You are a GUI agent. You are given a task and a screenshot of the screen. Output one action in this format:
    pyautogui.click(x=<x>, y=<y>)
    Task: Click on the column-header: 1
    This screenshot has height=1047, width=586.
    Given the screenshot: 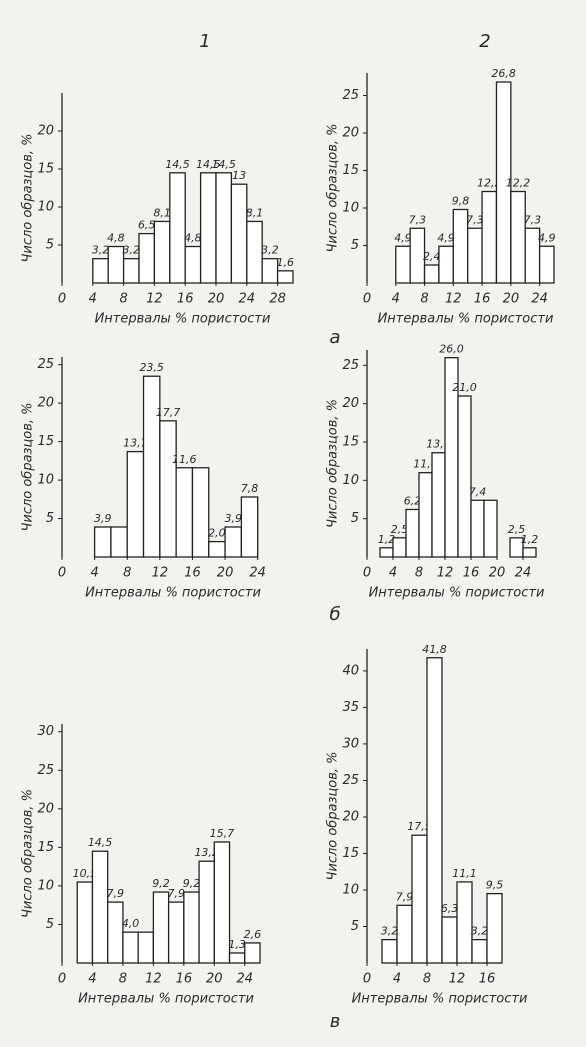 What is the action you would take?
    pyautogui.click(x=204, y=41)
    